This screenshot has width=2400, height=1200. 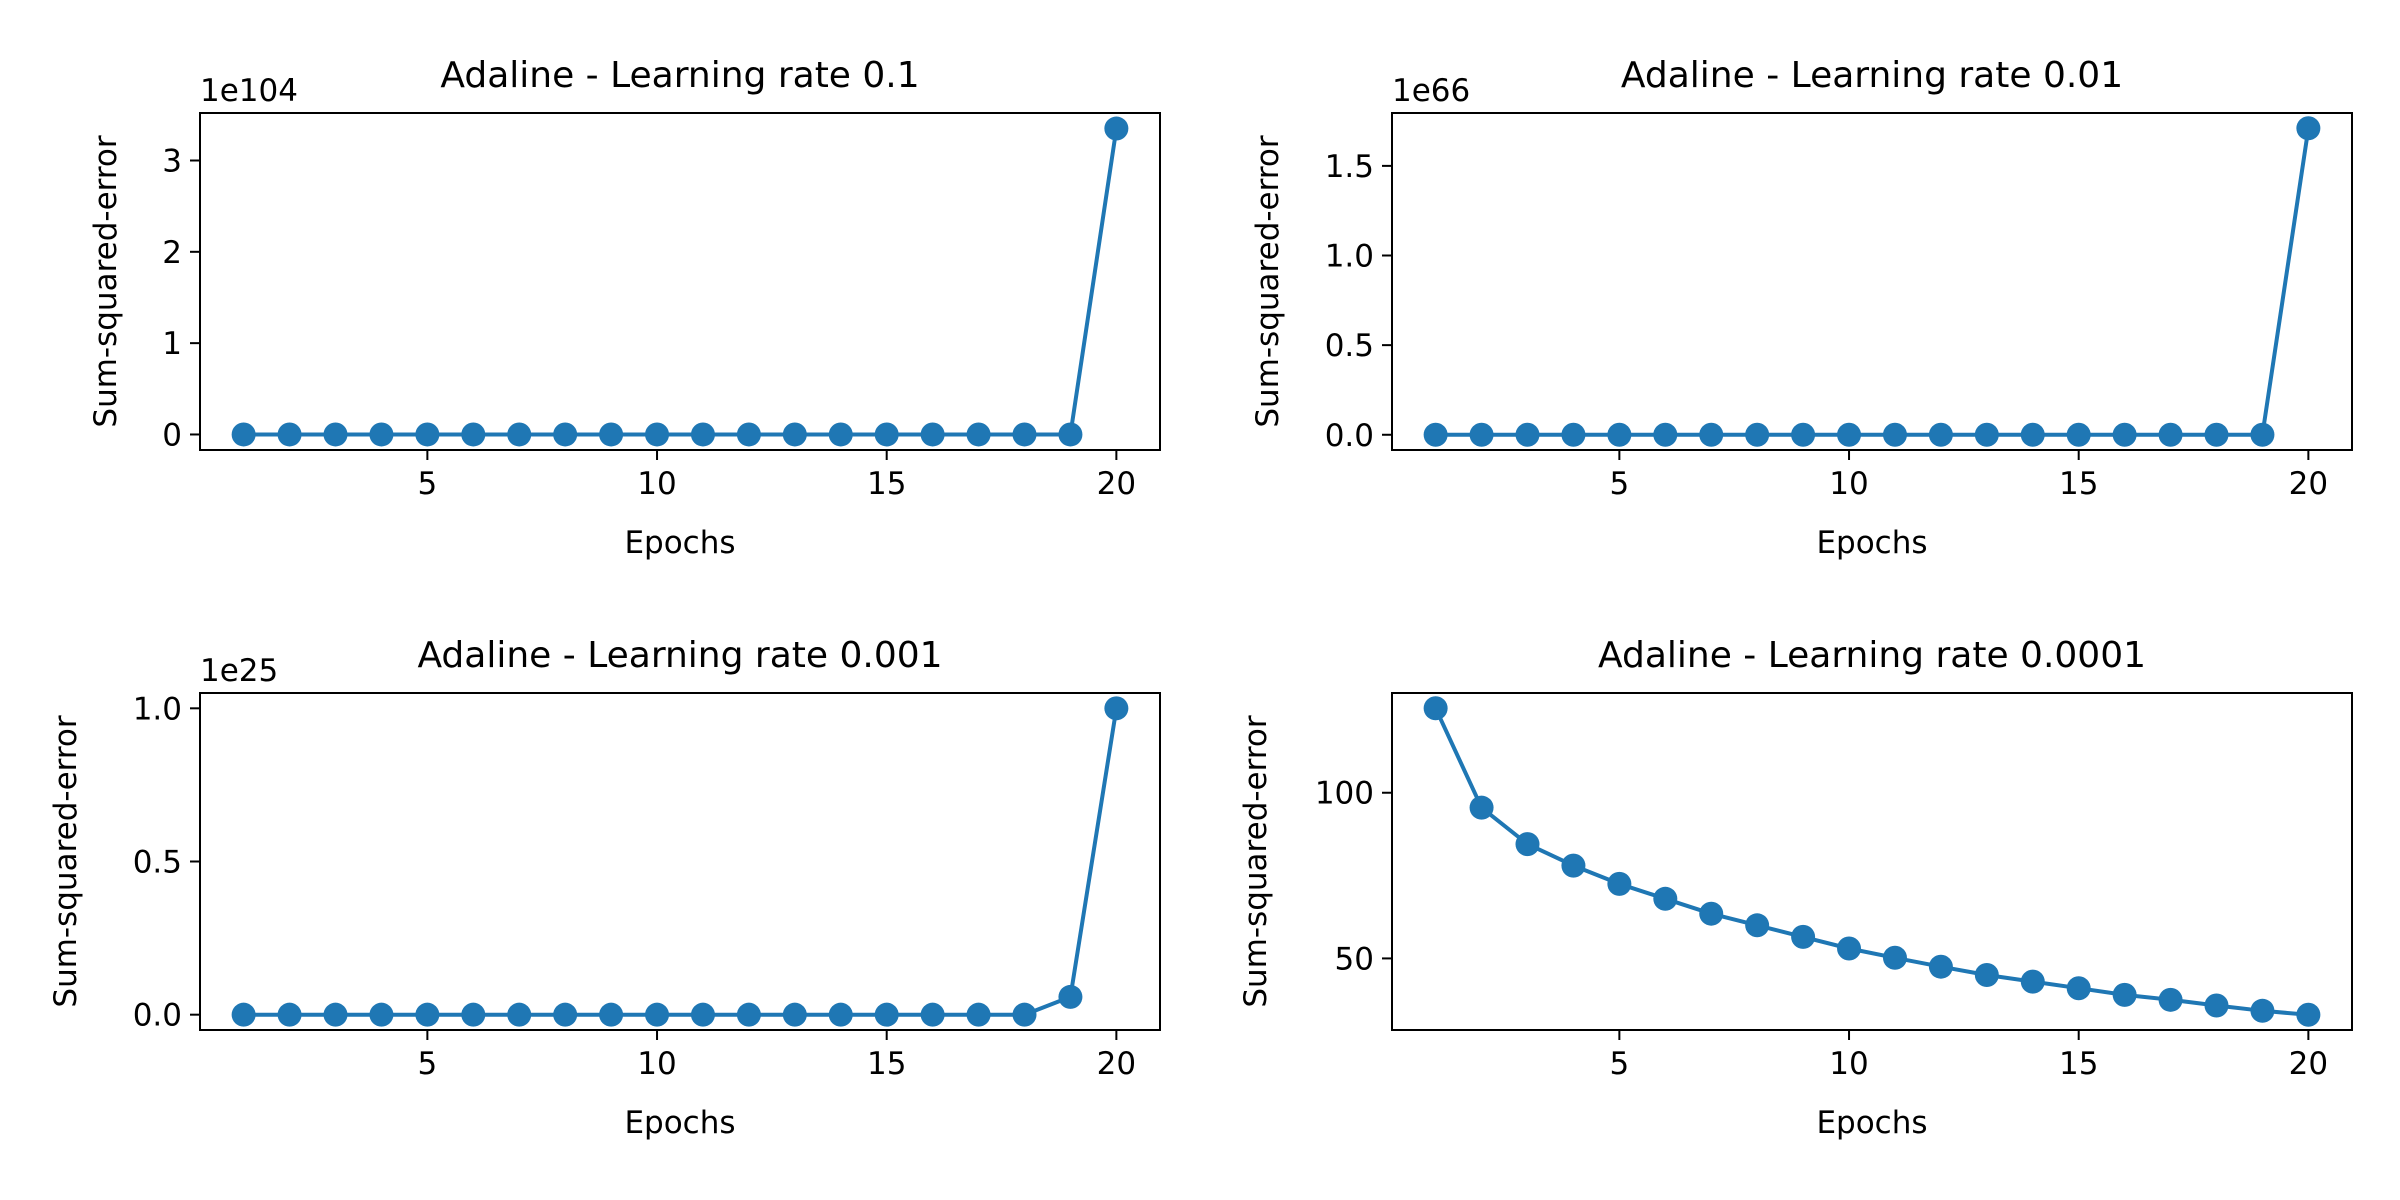 I want to click on y-axis-offset-label: 1e66, so click(x=1431, y=91).